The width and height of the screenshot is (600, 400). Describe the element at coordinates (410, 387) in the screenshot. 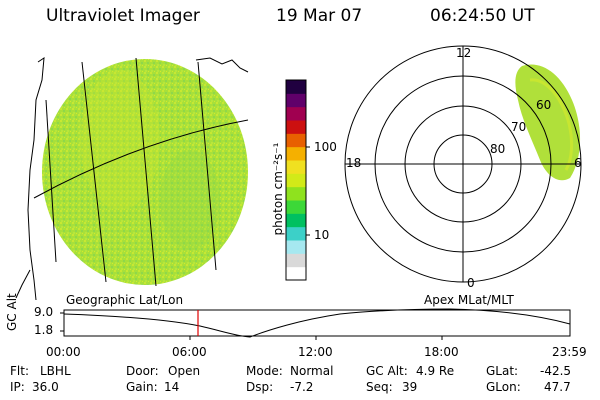

I see `info-seq-value: 39` at that location.